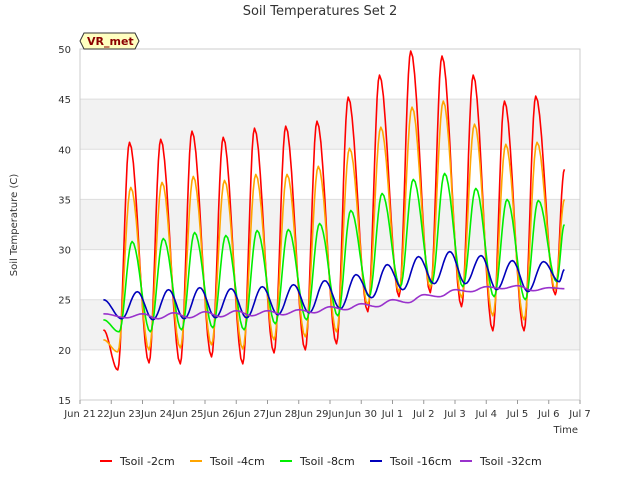  I want to click on x-tick-label: 23Jun, so click(142, 414).